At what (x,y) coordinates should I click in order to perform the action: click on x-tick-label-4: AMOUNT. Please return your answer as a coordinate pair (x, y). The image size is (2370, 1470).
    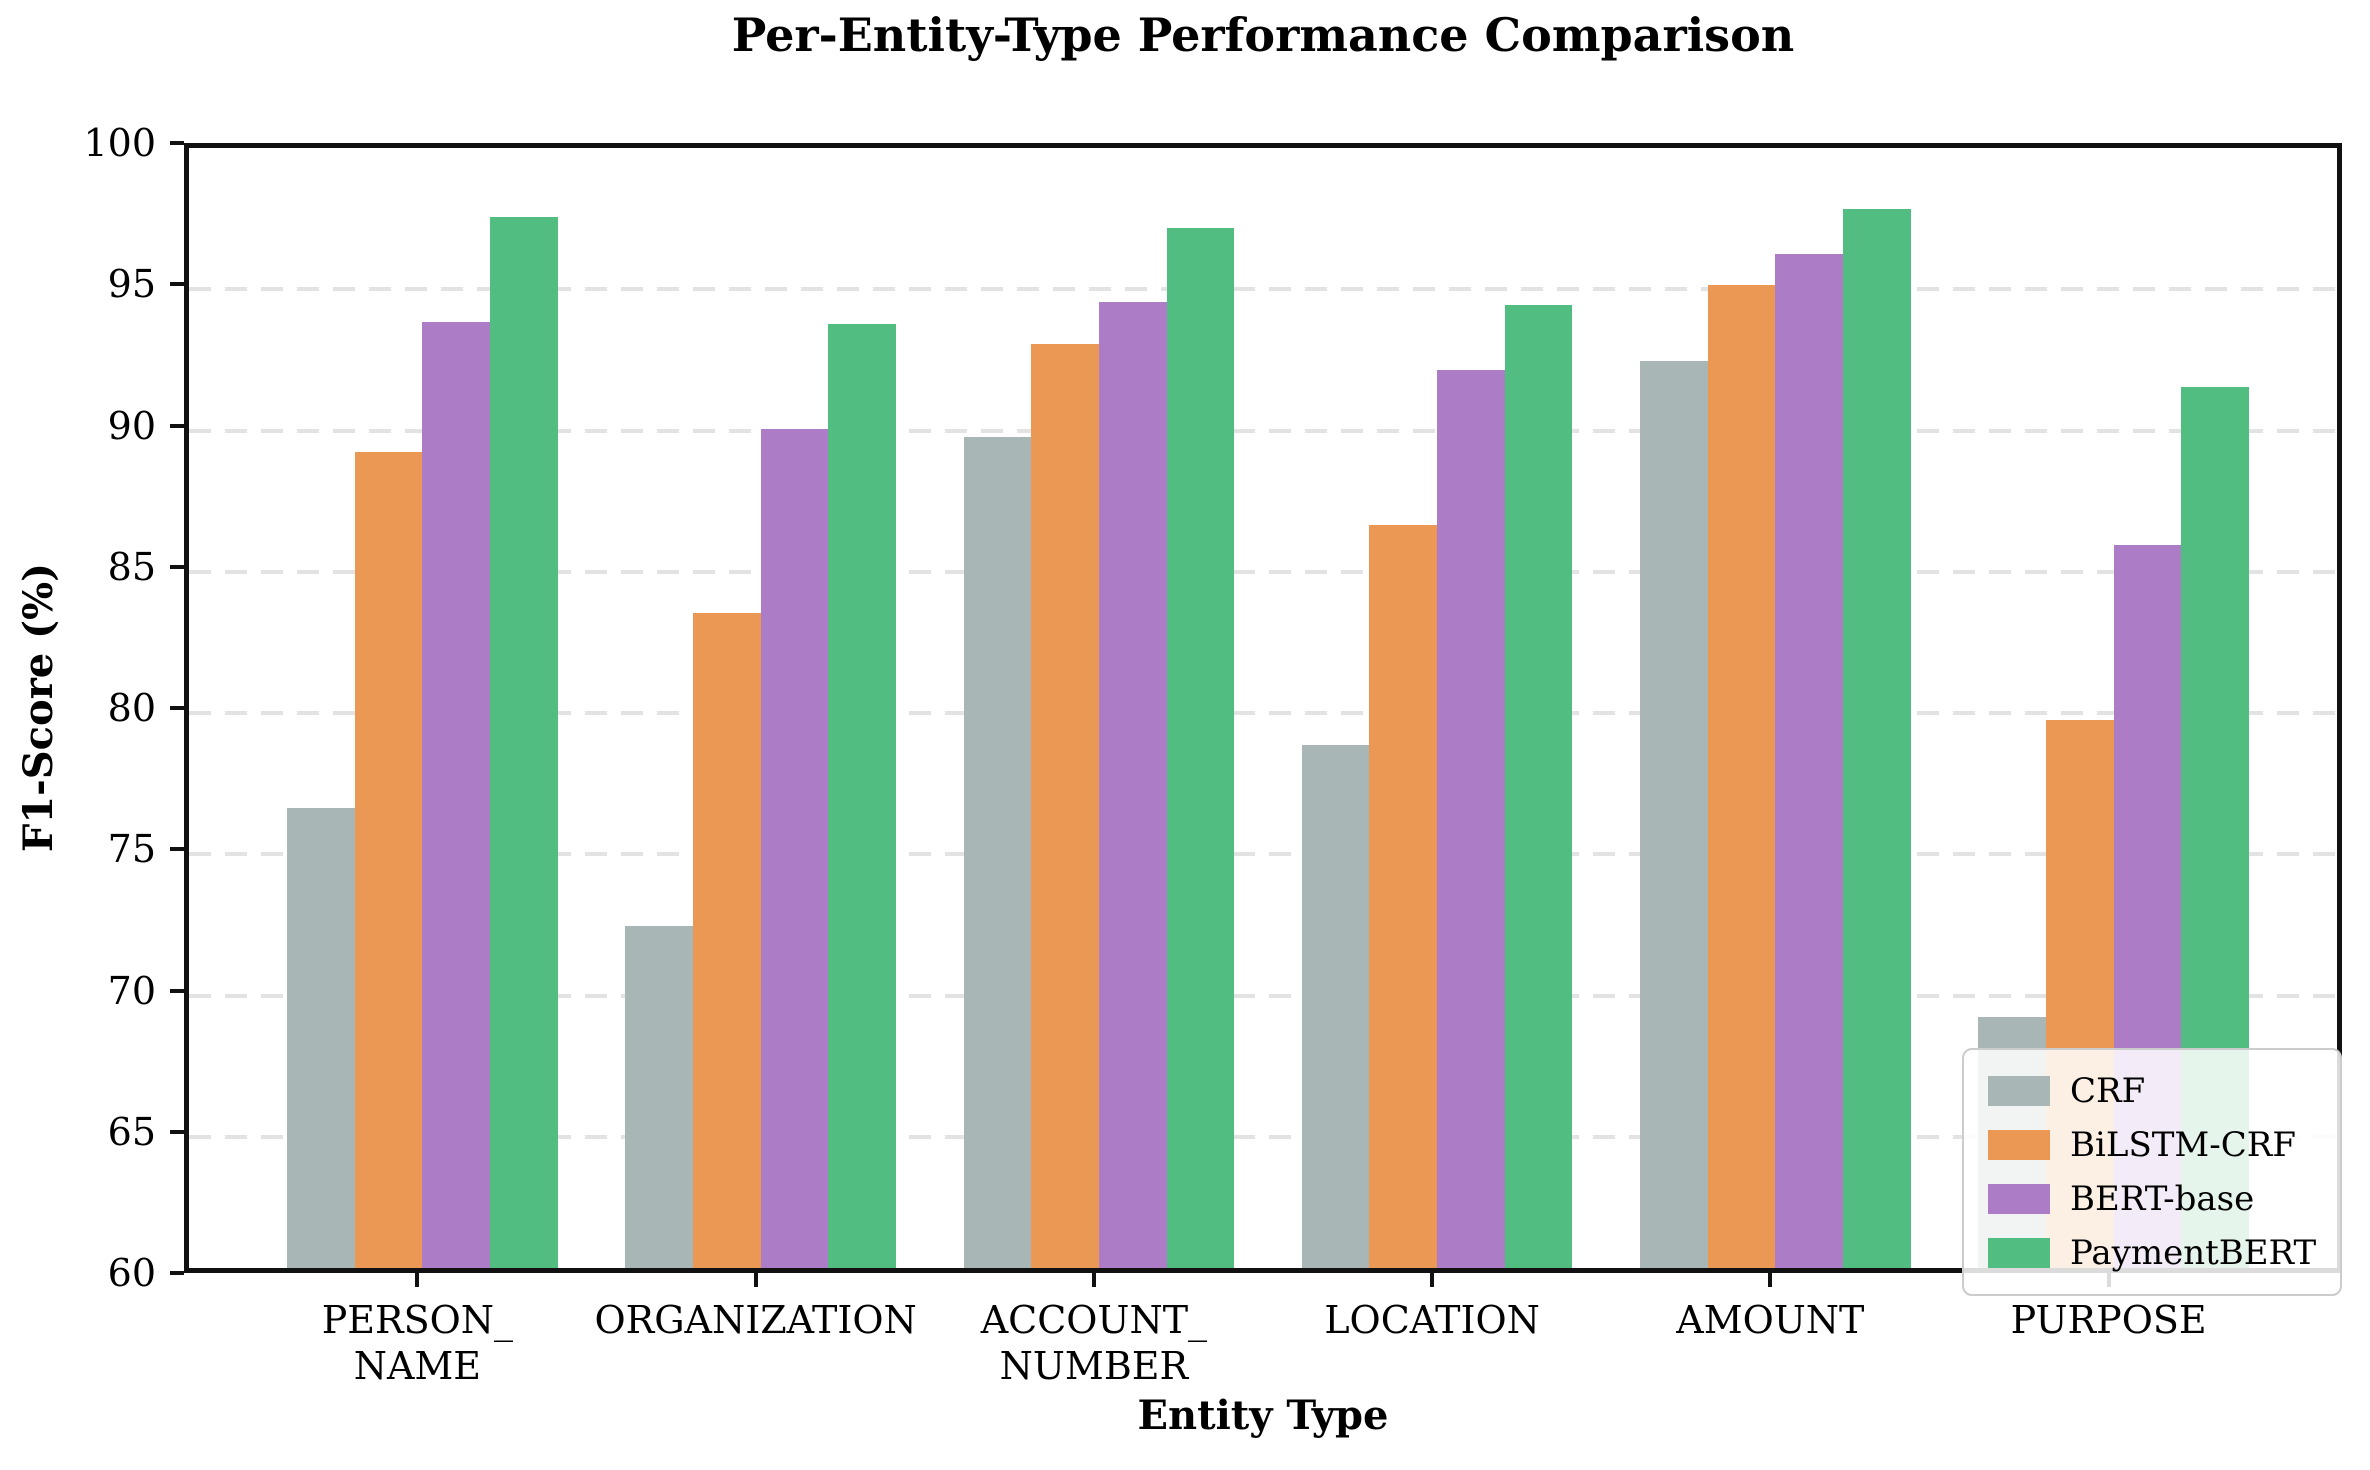
    Looking at the image, I should click on (1770, 1320).